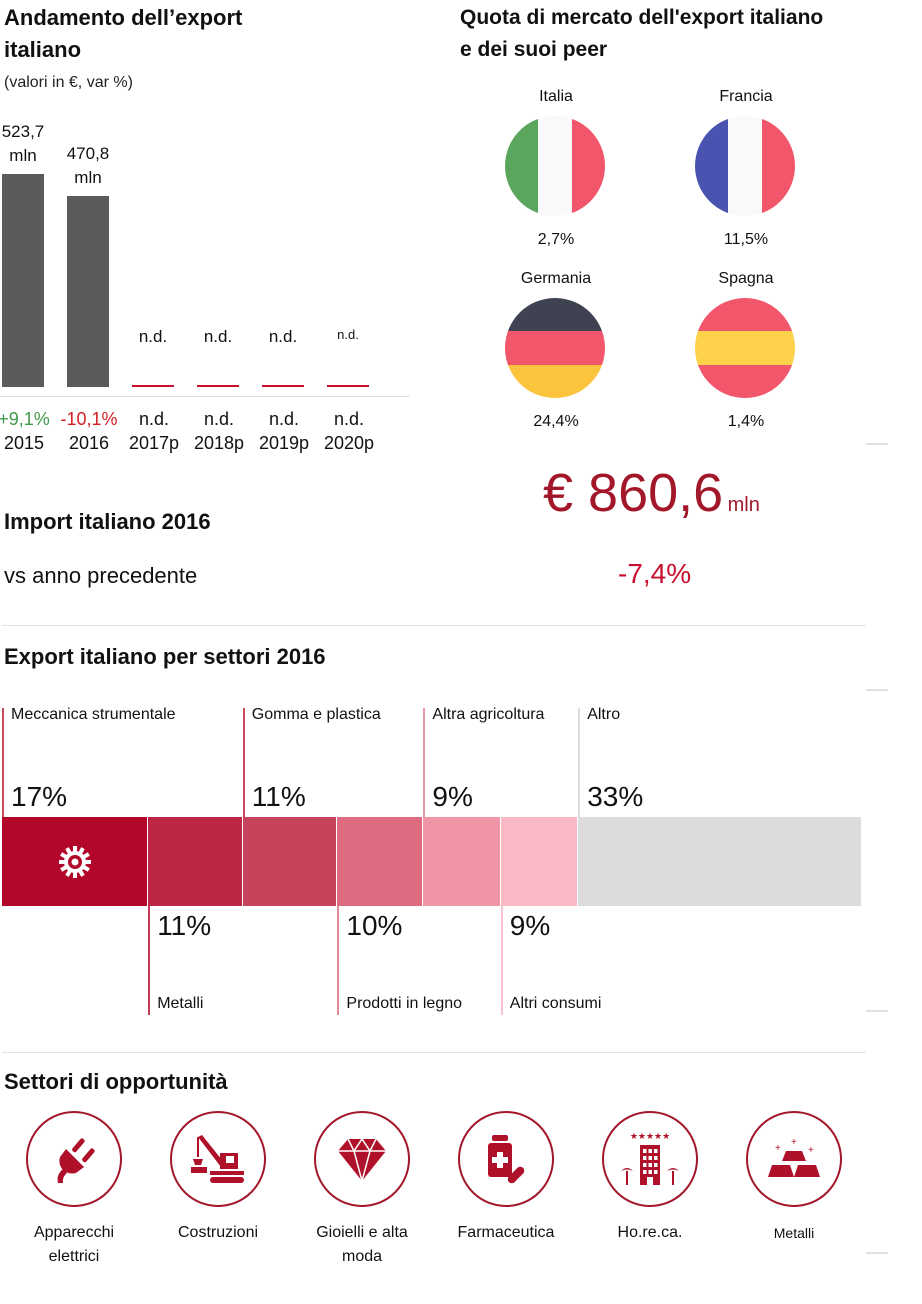  Describe the element at coordinates (348, 386) in the screenshot. I see `bar-2020p-nd-line` at that location.